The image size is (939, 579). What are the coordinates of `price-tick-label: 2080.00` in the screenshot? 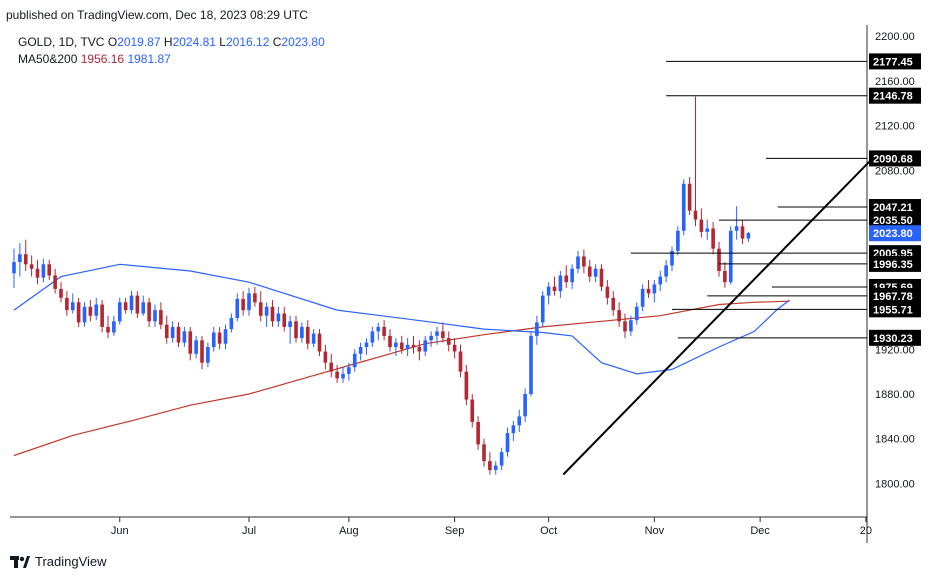 It's located at (895, 171).